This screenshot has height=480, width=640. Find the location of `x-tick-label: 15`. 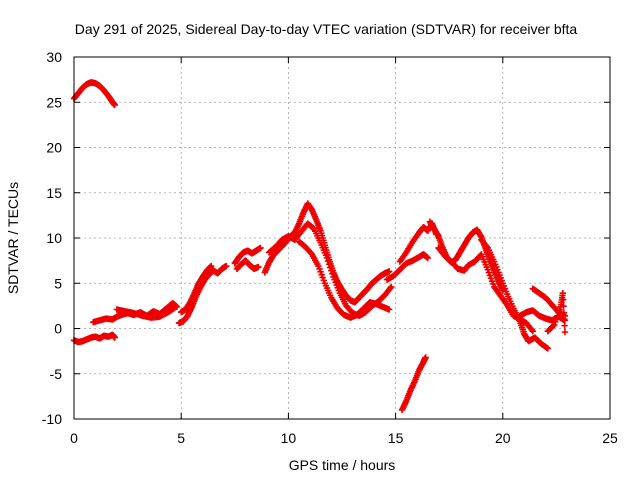

x-tick-label: 15 is located at coordinates (396, 438).